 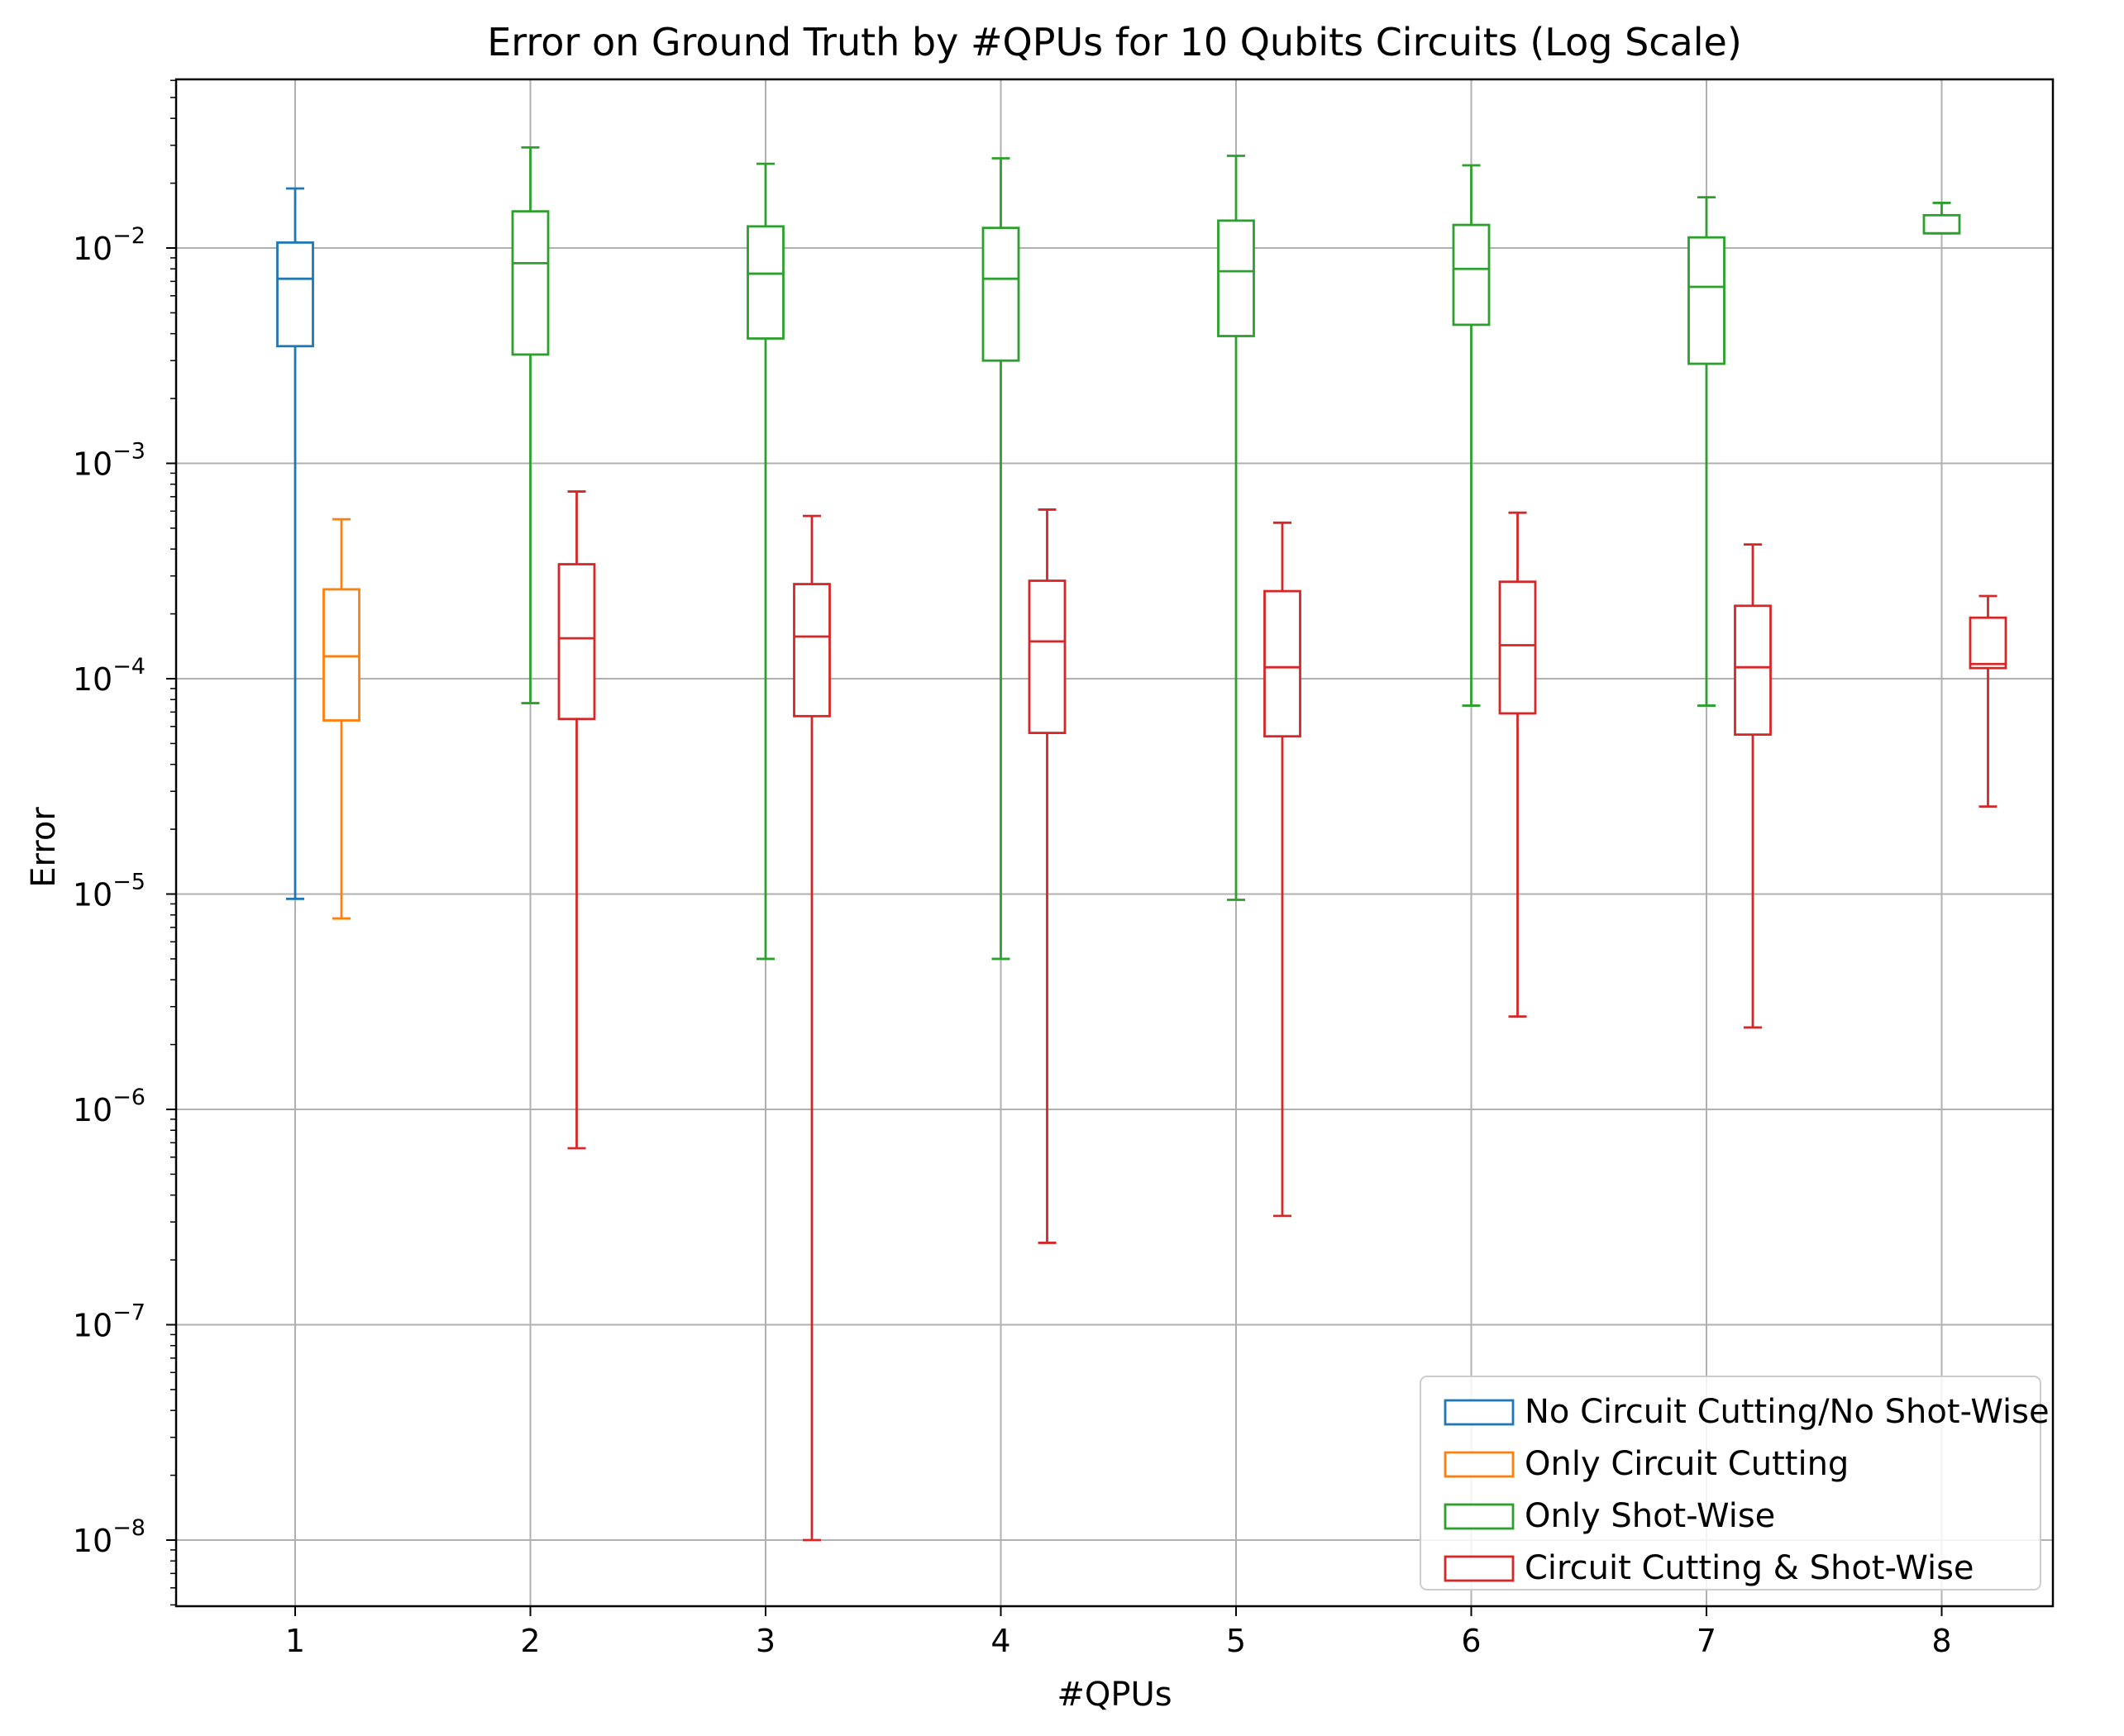 I want to click on legend-frame, so click(x=1730, y=1483).